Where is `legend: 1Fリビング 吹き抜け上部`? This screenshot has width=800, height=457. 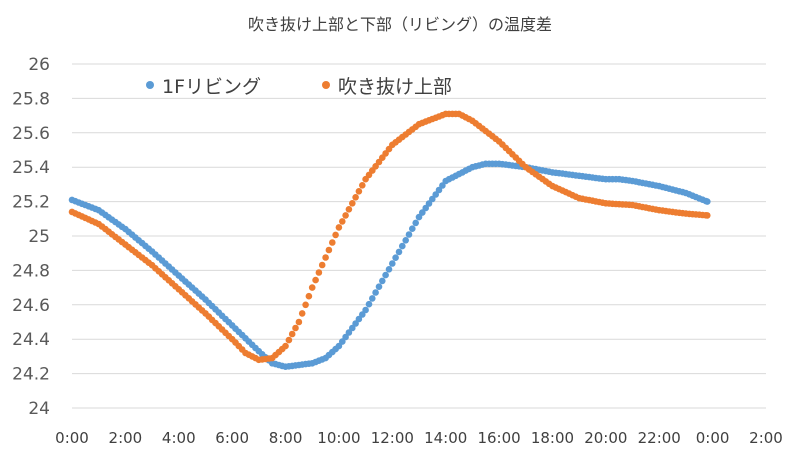 legend: 1Fリビング 吹き抜け上部 is located at coordinates (299, 87).